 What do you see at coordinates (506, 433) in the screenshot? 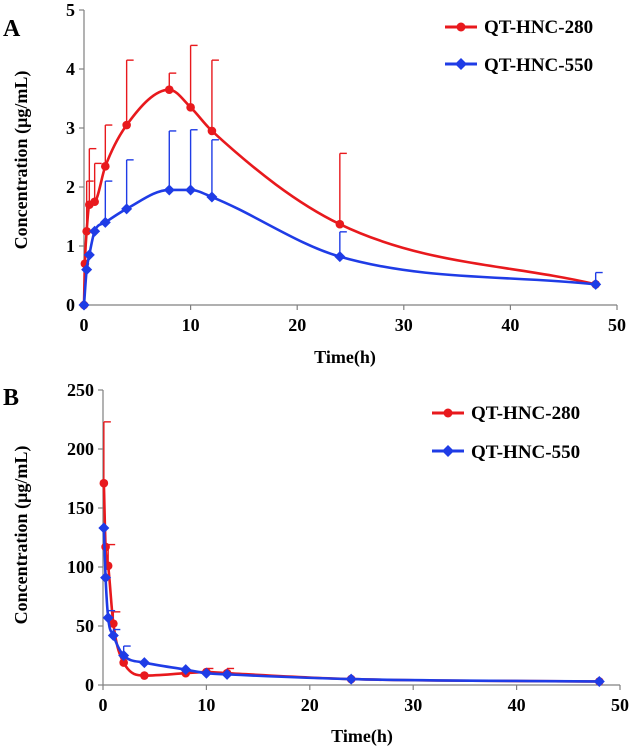
I see `panel-b-legend: QT-HNC-280 QT-HNC-550` at bounding box center [506, 433].